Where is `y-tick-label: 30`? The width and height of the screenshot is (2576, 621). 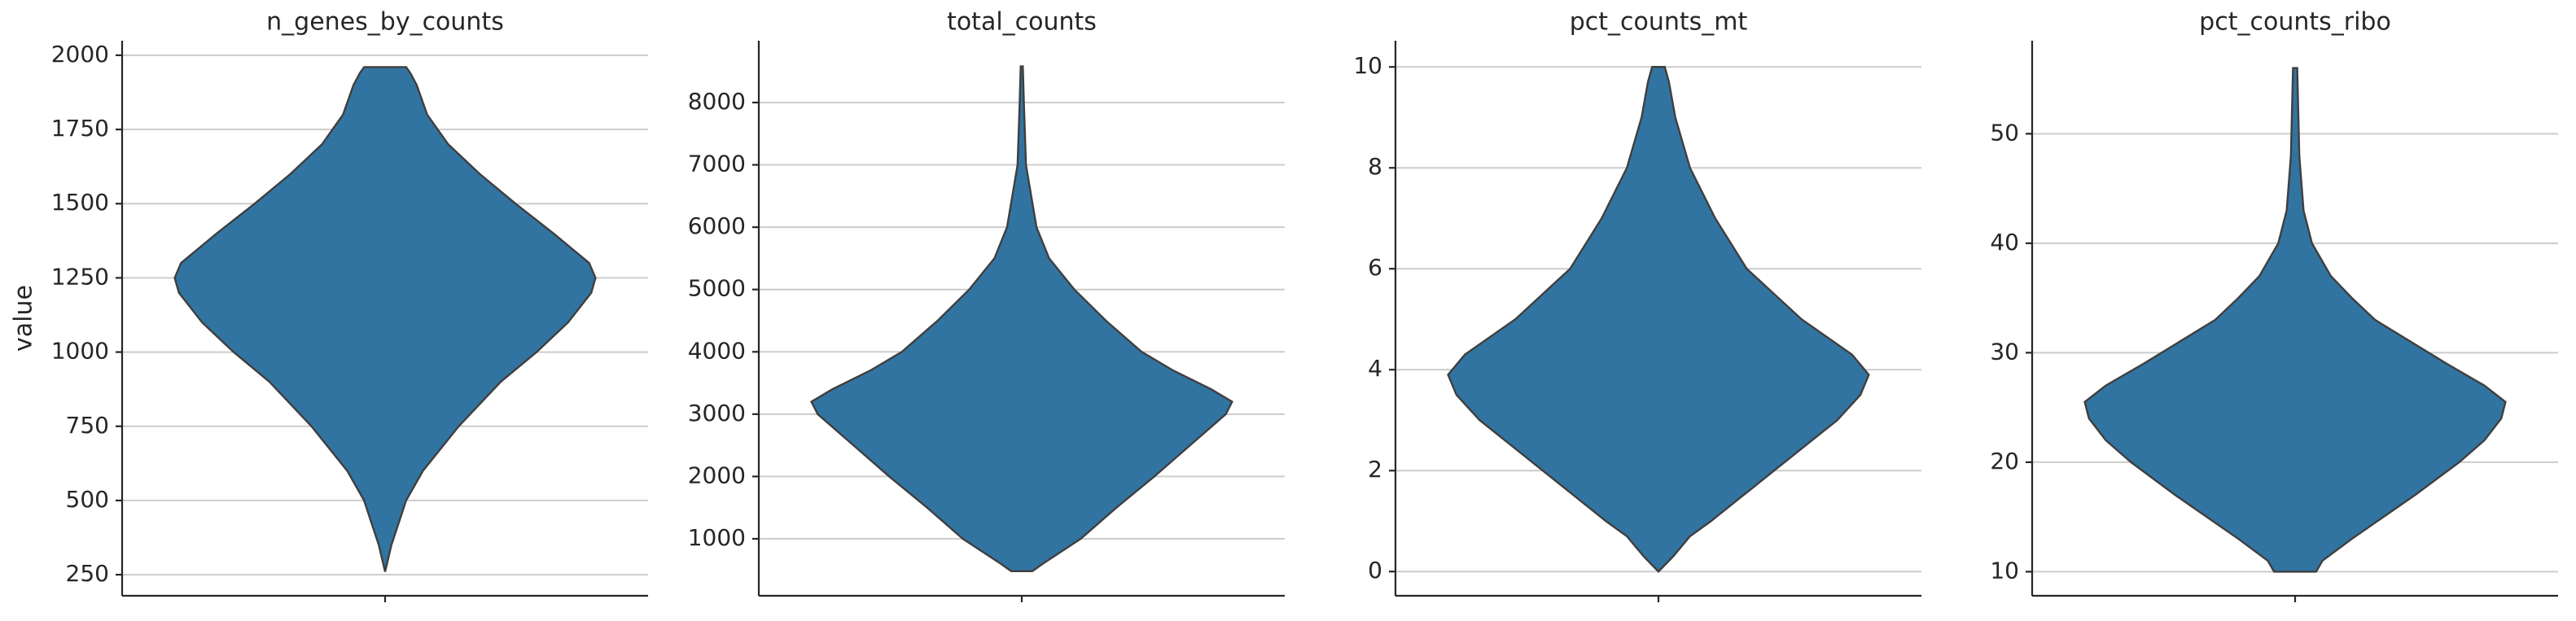
y-tick-label: 30 is located at coordinates (2004, 351).